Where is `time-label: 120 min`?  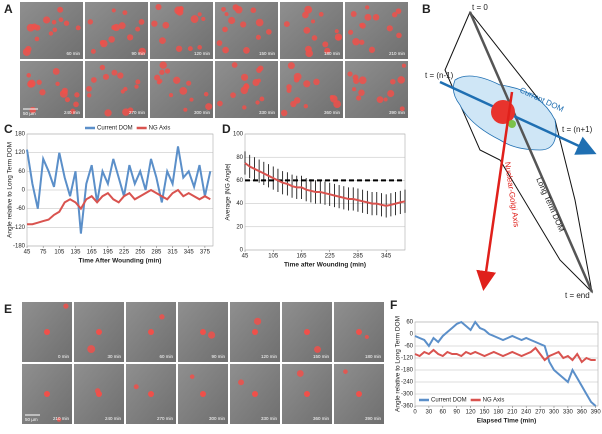 time-label: 120 min is located at coordinates (202, 53).